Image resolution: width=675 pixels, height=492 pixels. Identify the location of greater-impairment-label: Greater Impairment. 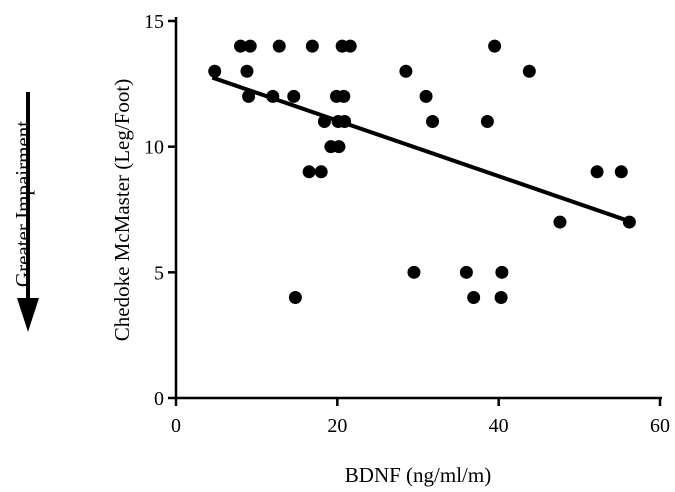
(23, 204).